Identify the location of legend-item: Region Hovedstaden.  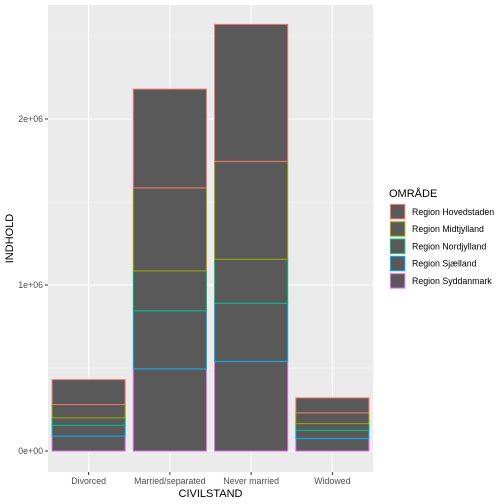
(441, 212).